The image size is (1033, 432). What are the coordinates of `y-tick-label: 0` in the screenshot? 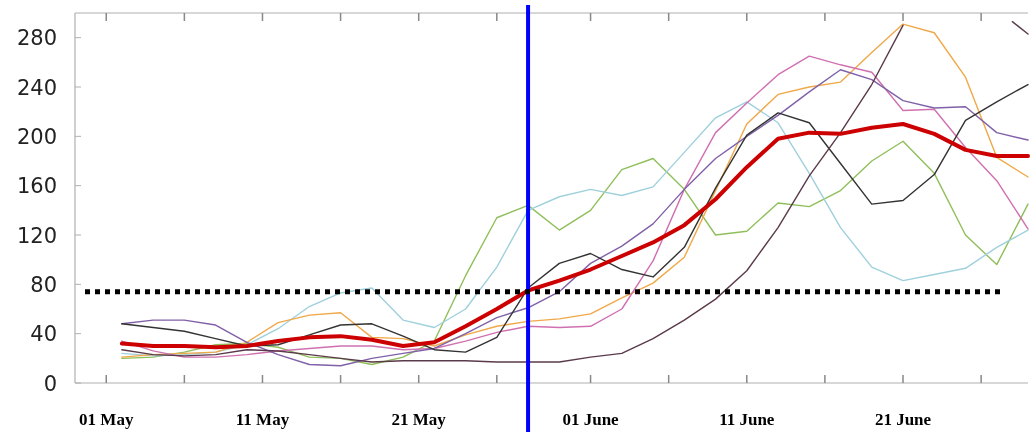 It's located at (50, 383).